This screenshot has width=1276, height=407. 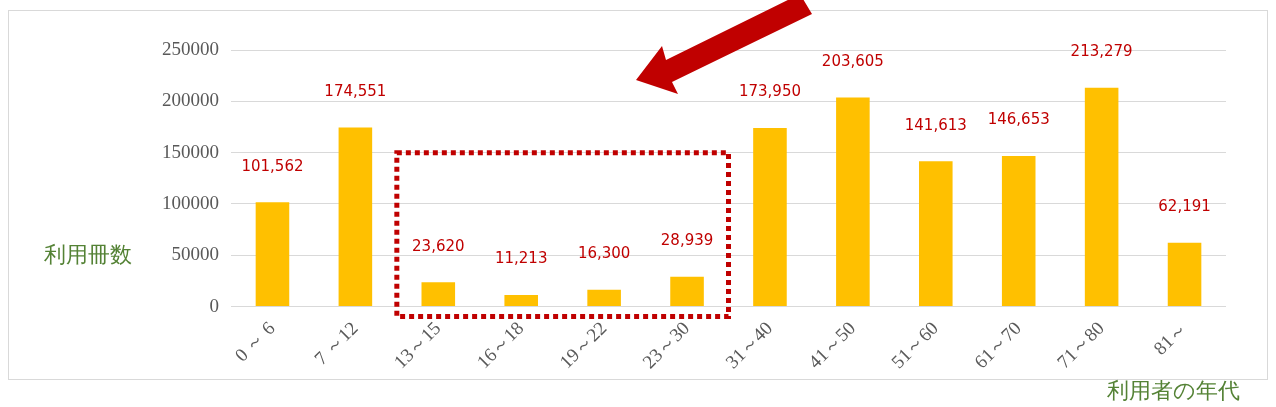 What do you see at coordinates (1080, 345) in the screenshot?
I see `x-tick-label: 71～80` at bounding box center [1080, 345].